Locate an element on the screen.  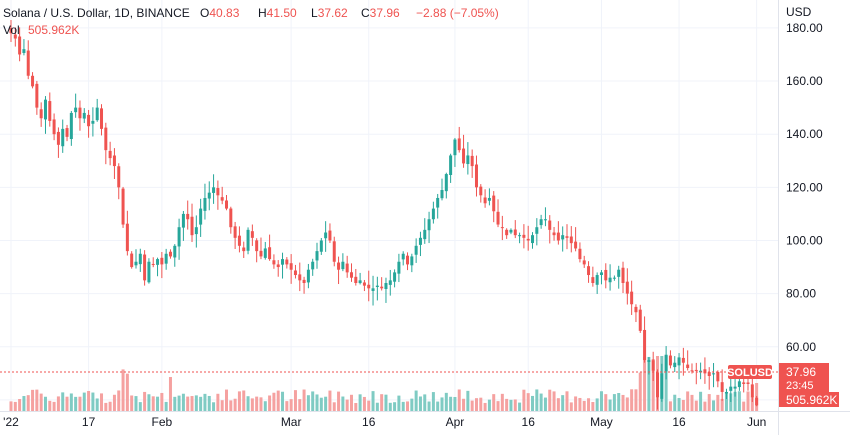
symbol-tag: SOLUSD is located at coordinates (750, 373).